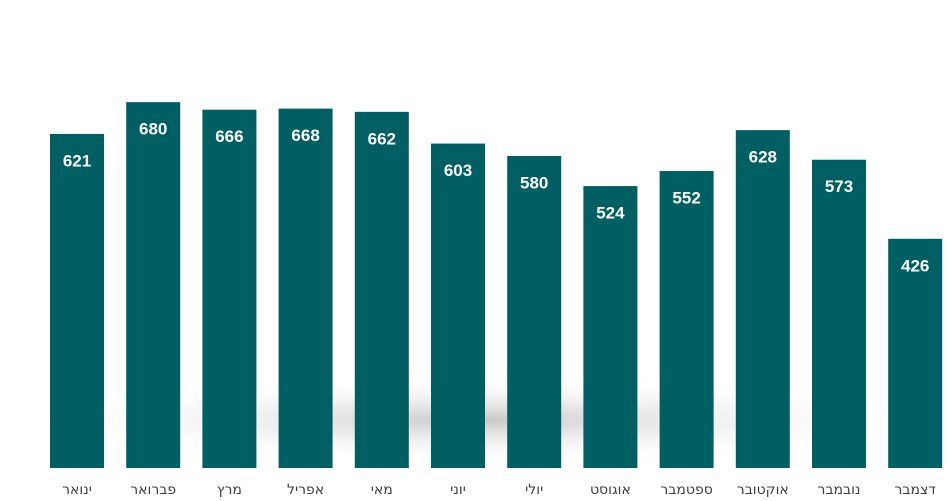  I want to click on value-label: 628, so click(763, 157).